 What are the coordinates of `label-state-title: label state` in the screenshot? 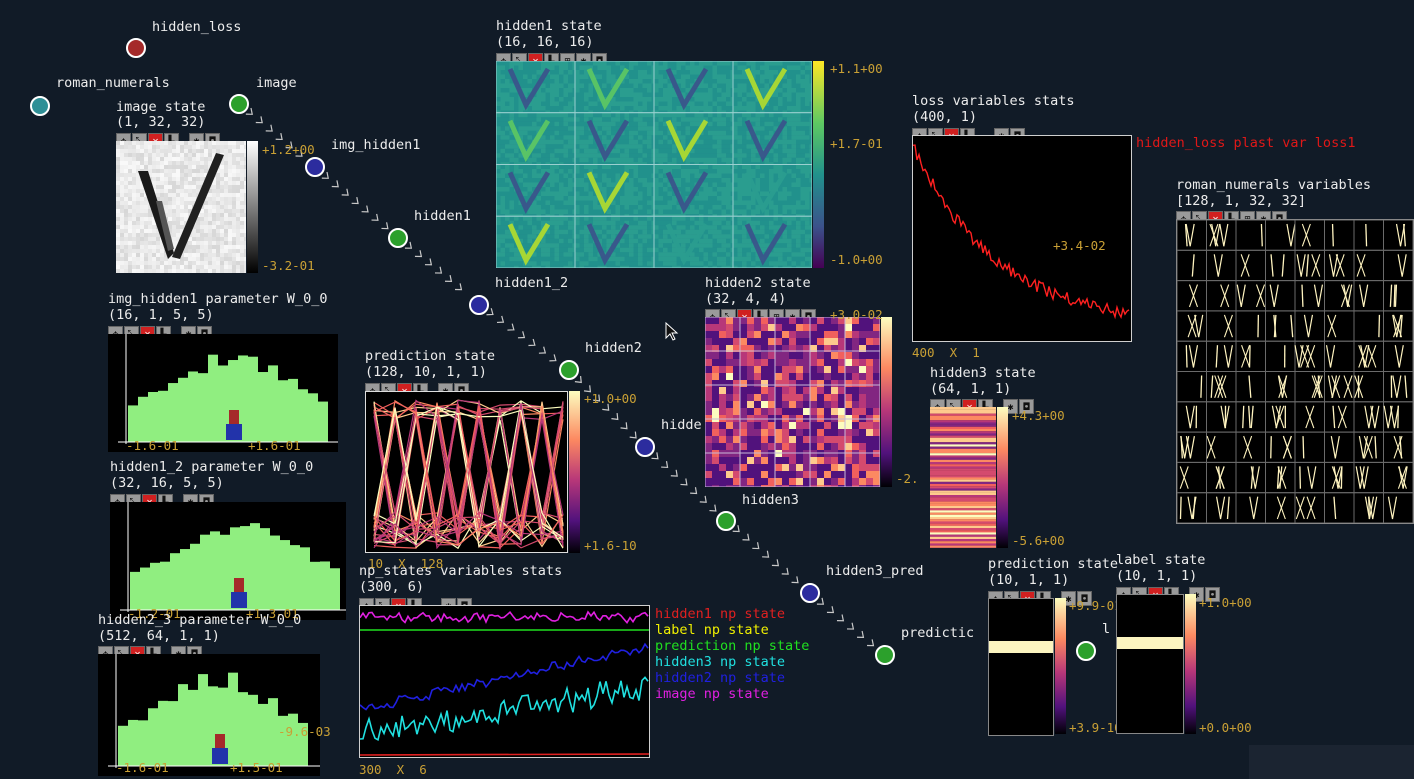 It's located at (1161, 560).